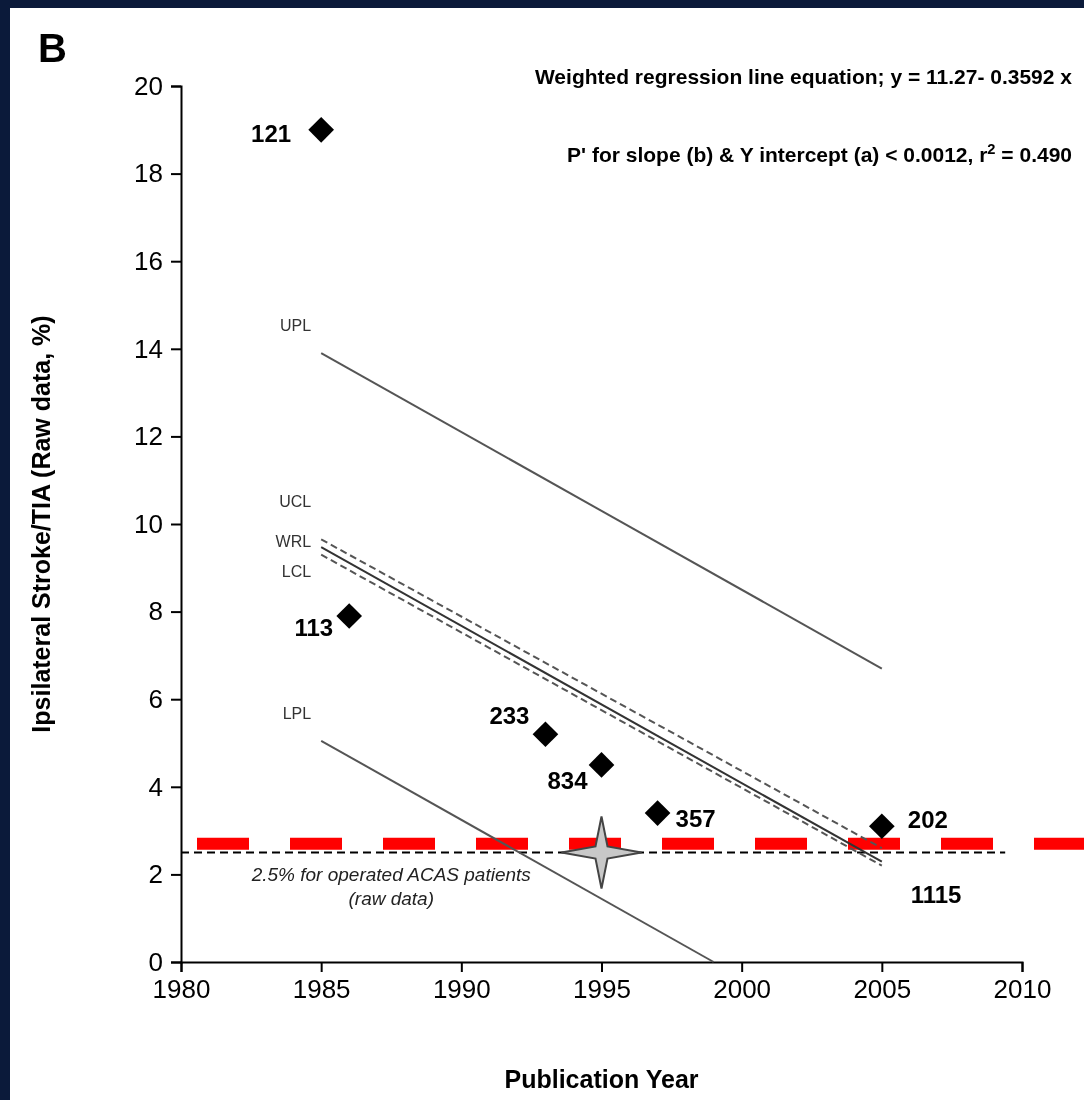 The image size is (1084, 1100). I want to click on x-axis-title: Publication Year, so click(601, 1079).